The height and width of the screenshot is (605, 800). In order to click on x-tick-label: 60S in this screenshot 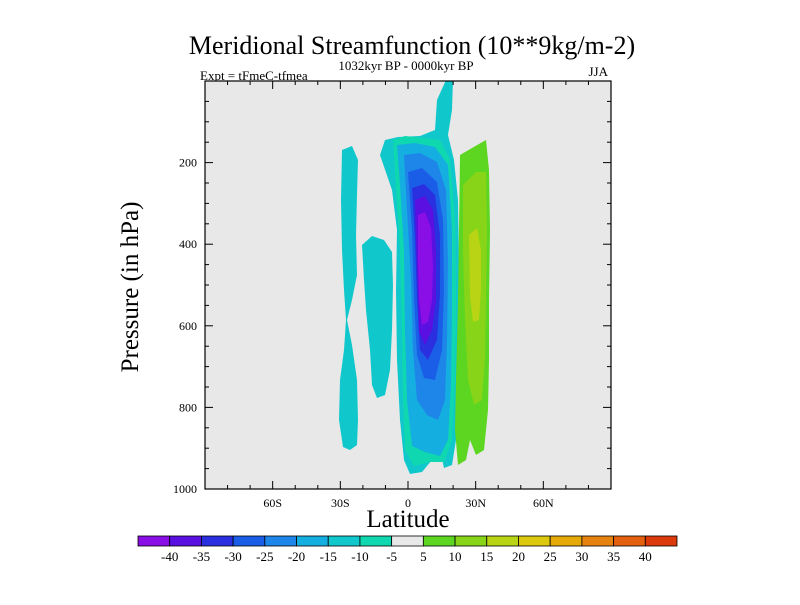, I will do `click(272, 503)`.